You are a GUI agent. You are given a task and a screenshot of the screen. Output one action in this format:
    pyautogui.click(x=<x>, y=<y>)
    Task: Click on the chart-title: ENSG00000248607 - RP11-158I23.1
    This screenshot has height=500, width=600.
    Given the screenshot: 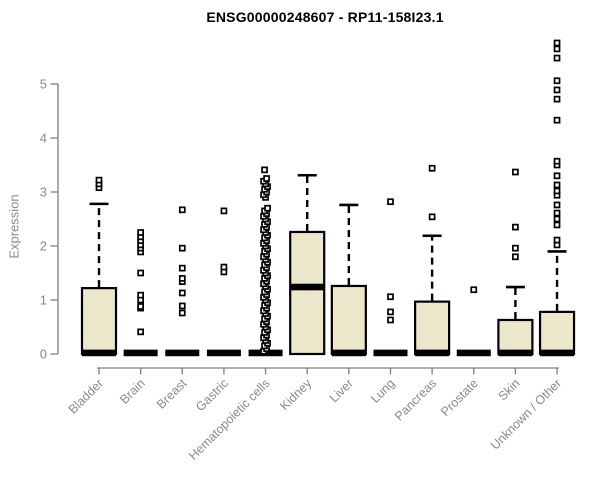 What is the action you would take?
    pyautogui.click(x=325, y=17)
    